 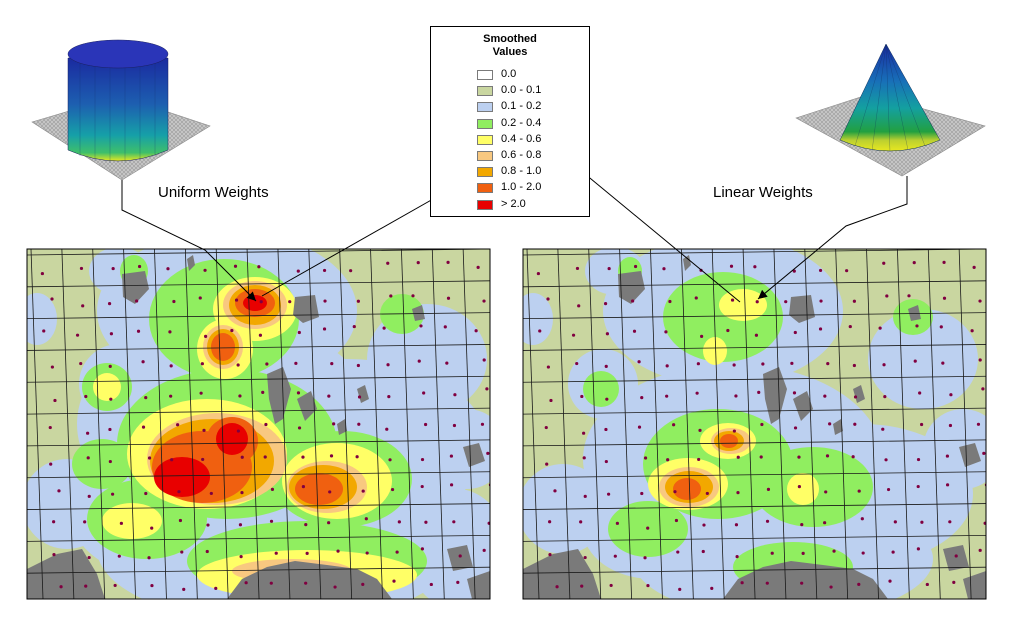 What do you see at coordinates (118, 109) in the screenshot?
I see `uniform-kernel-cylinder` at bounding box center [118, 109].